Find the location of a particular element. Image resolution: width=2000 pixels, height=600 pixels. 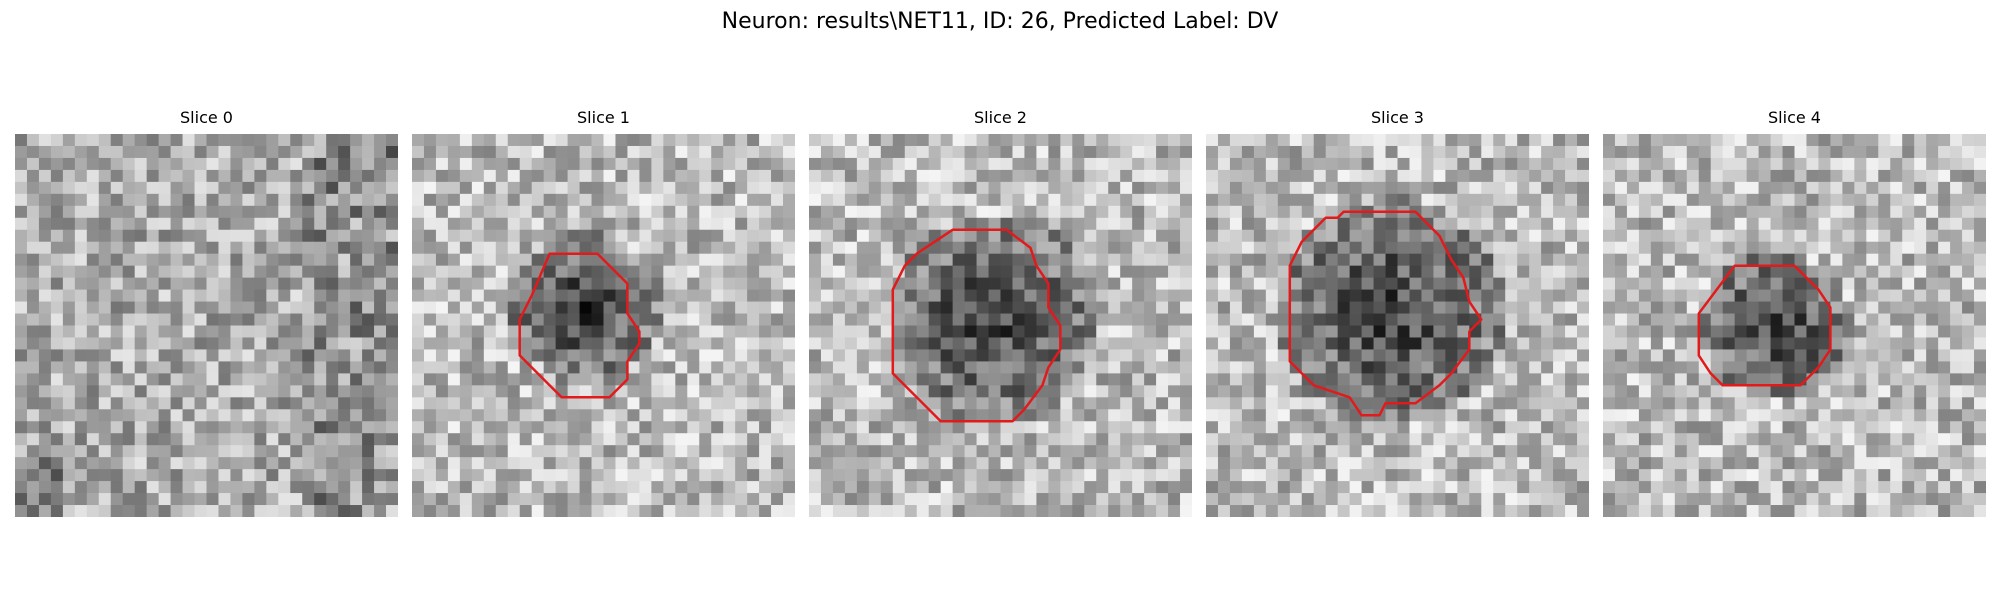

slice-title: Slice 0 is located at coordinates (209, 118).